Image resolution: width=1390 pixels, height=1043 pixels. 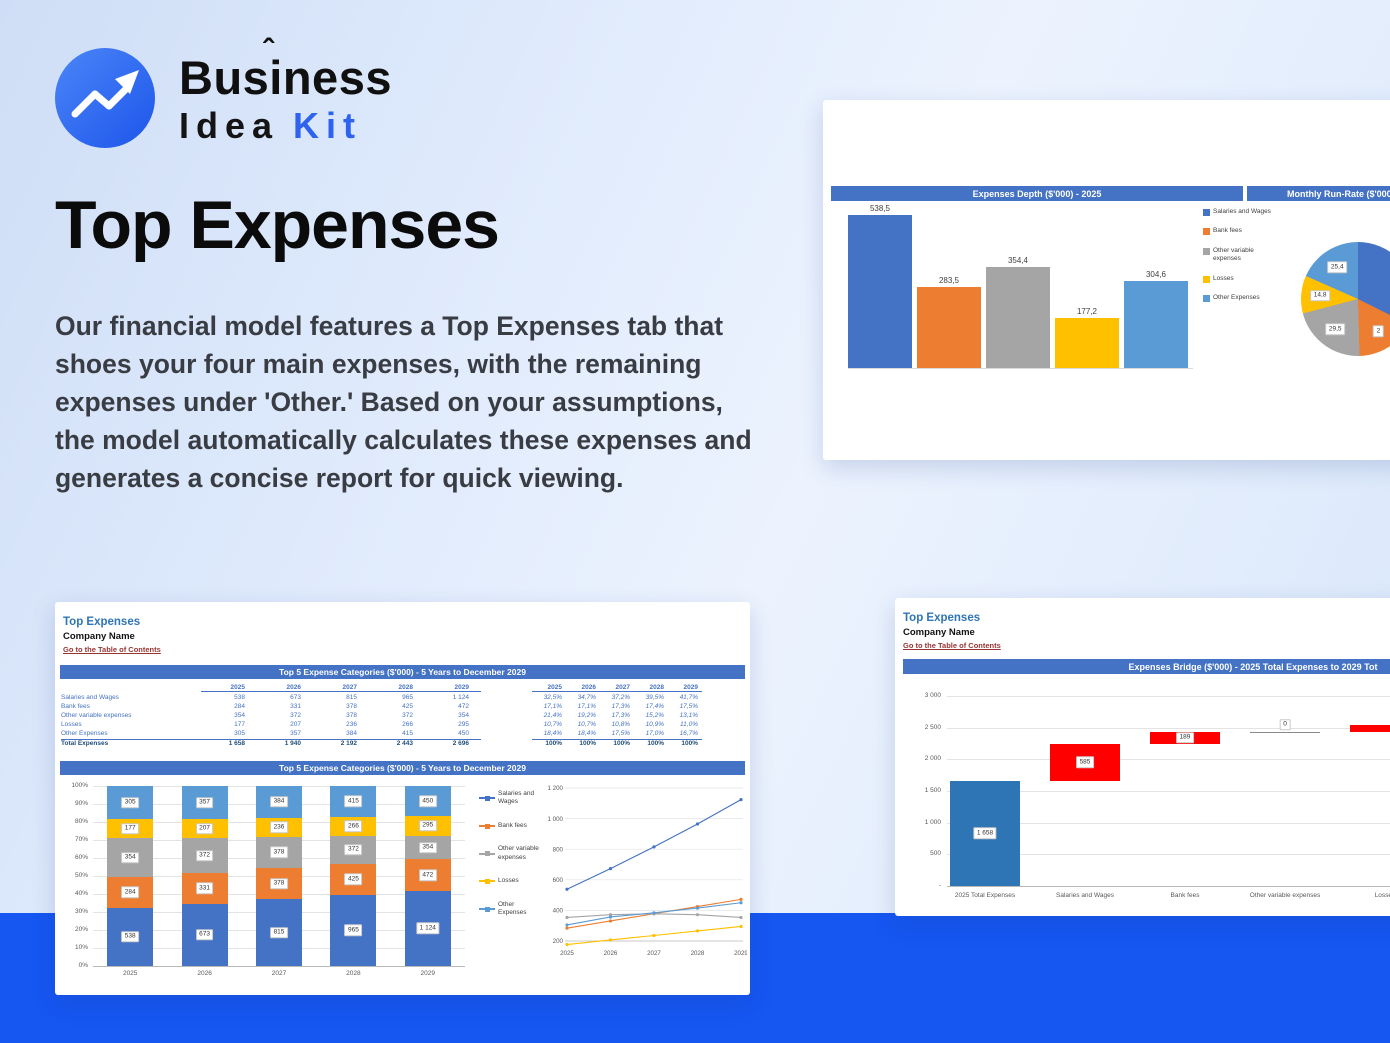 What do you see at coordinates (1320, 296) in the screenshot?
I see `pie-data-label: 14,8` at bounding box center [1320, 296].